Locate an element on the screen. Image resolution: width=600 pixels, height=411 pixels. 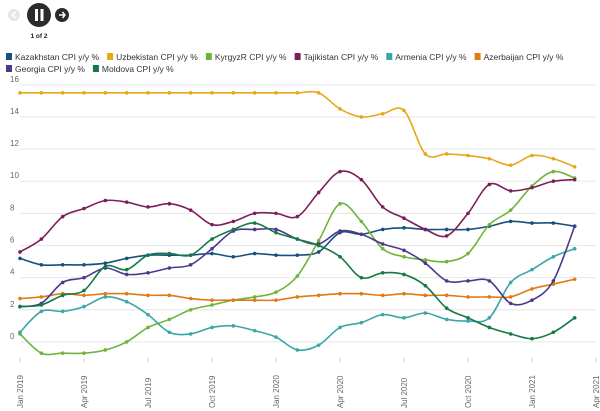
back-icon is located at coordinates (13, 15).